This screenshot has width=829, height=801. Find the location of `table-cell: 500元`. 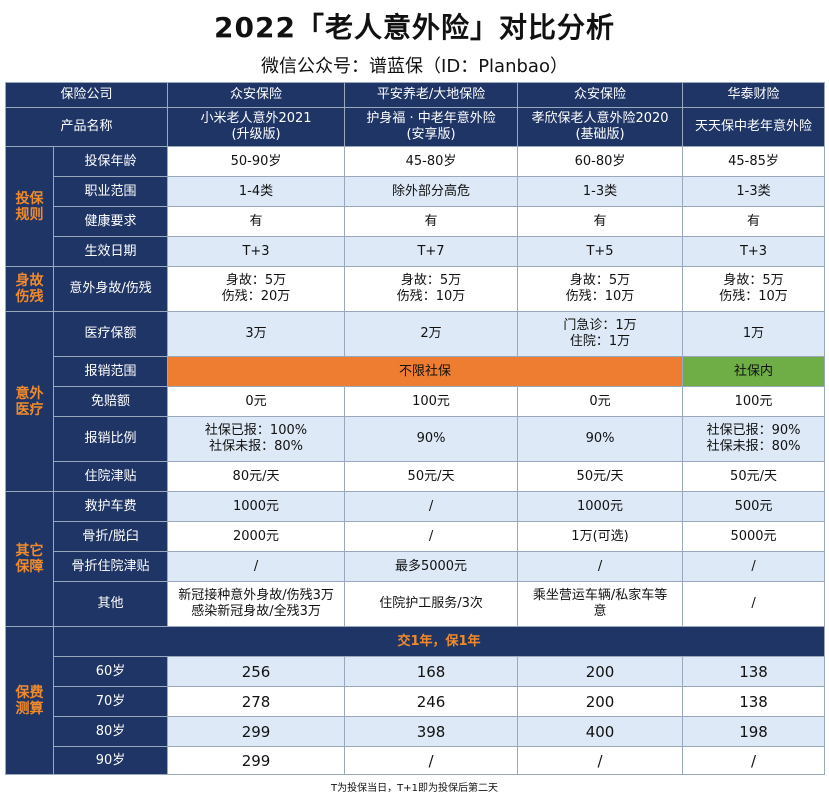

table-cell: 500元 is located at coordinates (754, 506).